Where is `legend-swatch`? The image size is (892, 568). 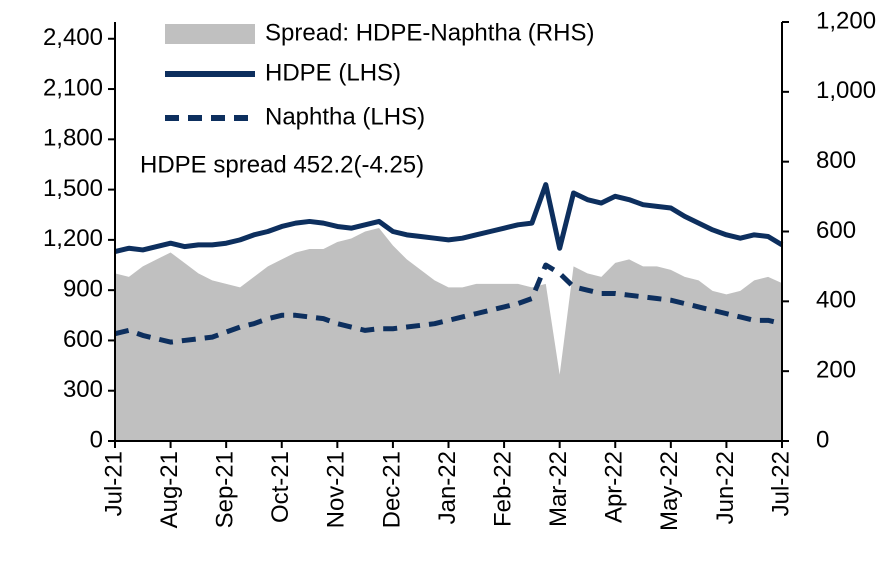
legend-swatch is located at coordinates (210, 34).